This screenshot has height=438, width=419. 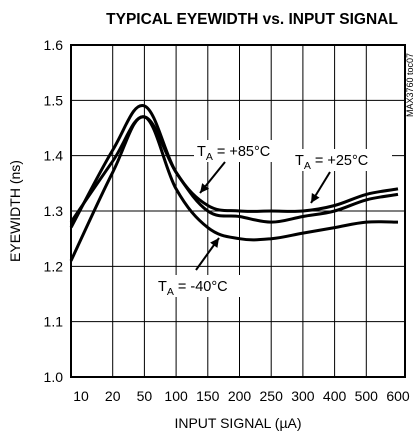 I want to click on x-tick-labels: 10 20 50 100 150 200 250 300 400 500 600, so click(x=241, y=396).